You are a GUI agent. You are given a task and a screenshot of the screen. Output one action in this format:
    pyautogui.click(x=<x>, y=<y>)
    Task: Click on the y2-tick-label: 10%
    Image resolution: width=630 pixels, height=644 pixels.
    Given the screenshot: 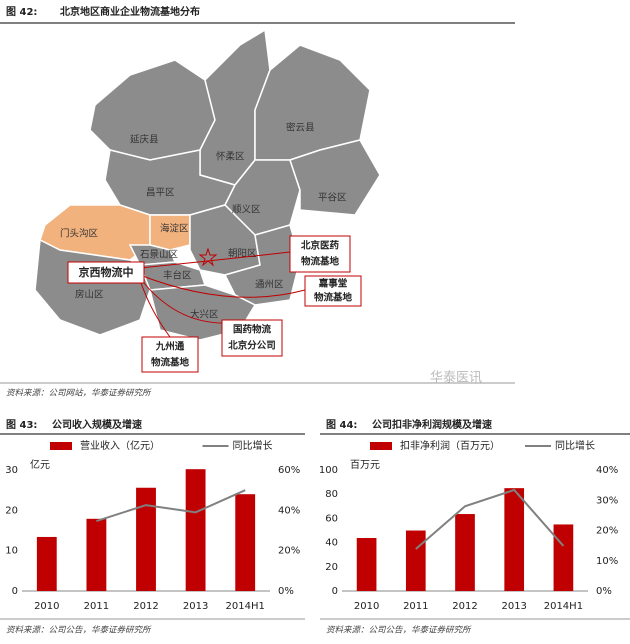 What is the action you would take?
    pyautogui.click(x=607, y=561)
    